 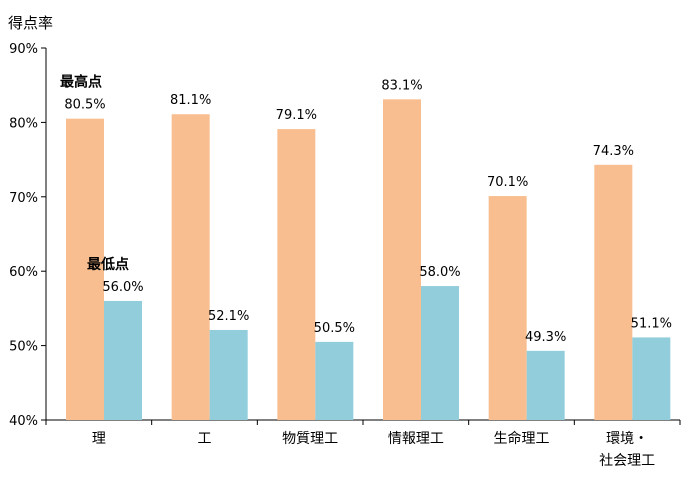 I want to click on x-tick-label: 生命理工, so click(x=522, y=438).